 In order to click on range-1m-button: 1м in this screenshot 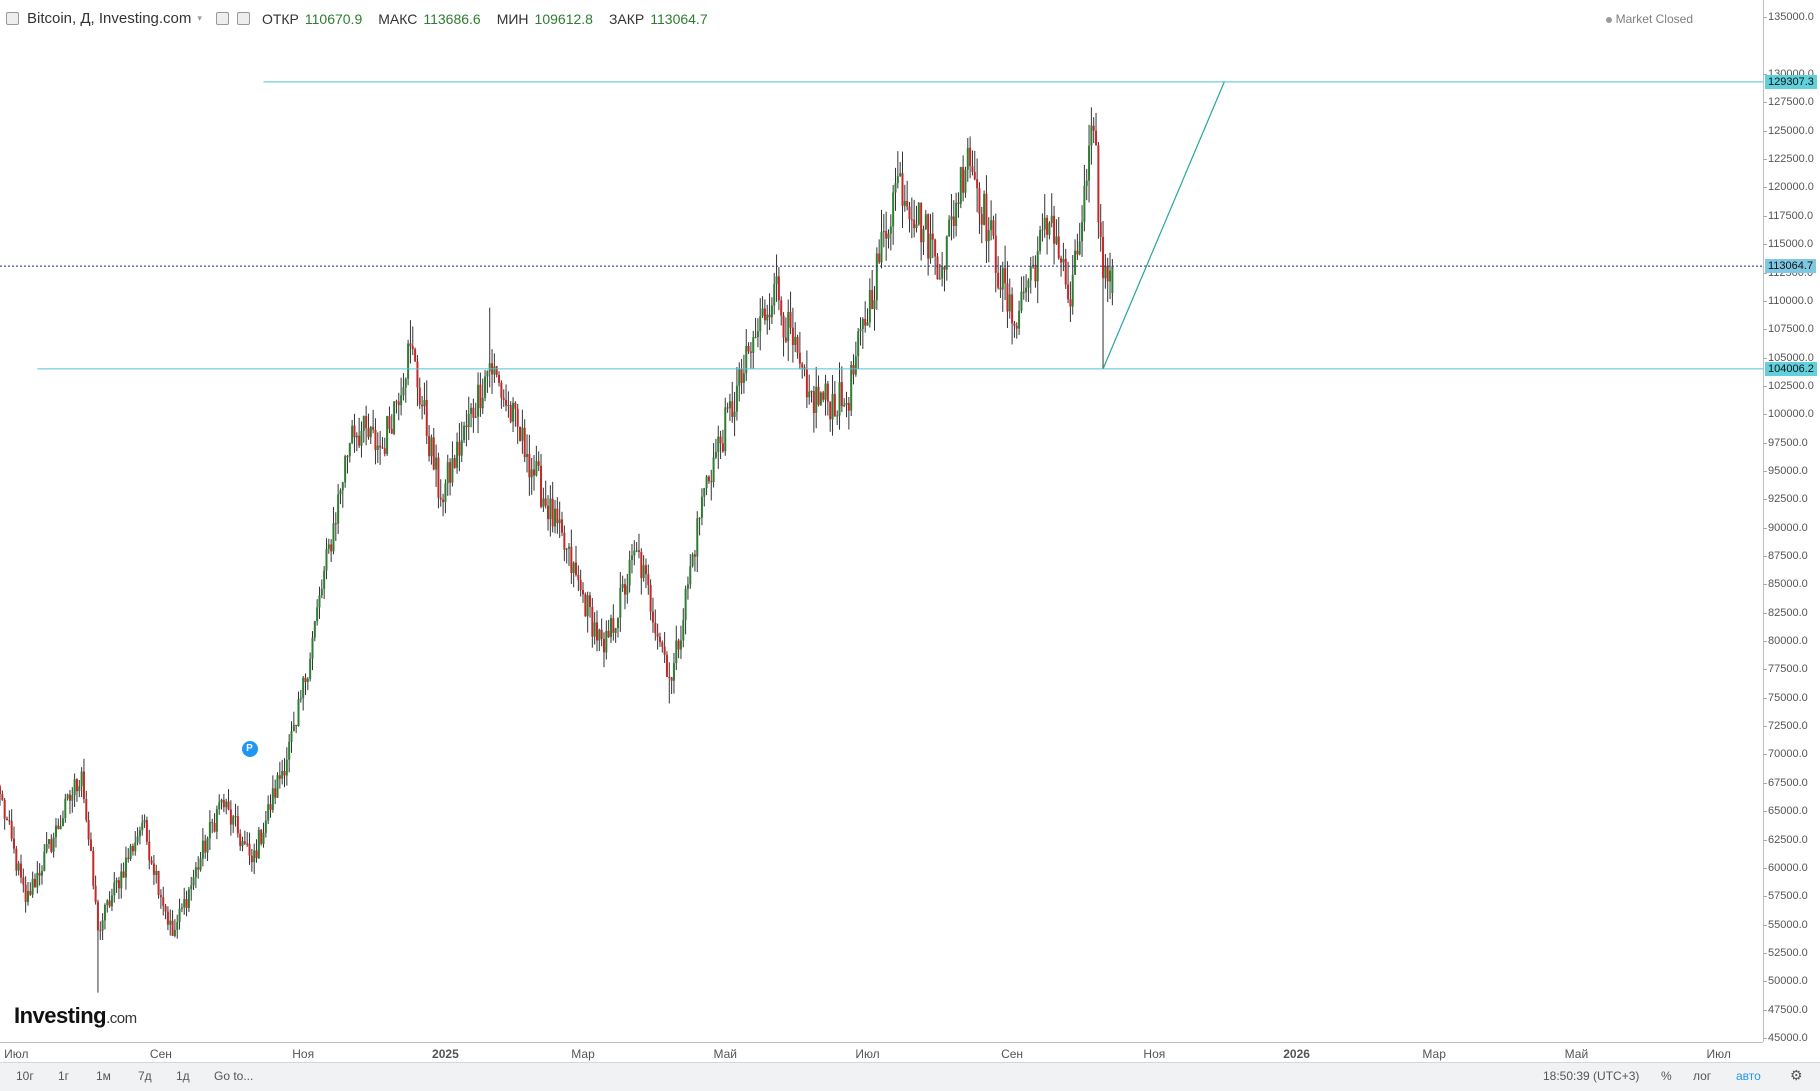, I will do `click(103, 1076)`.